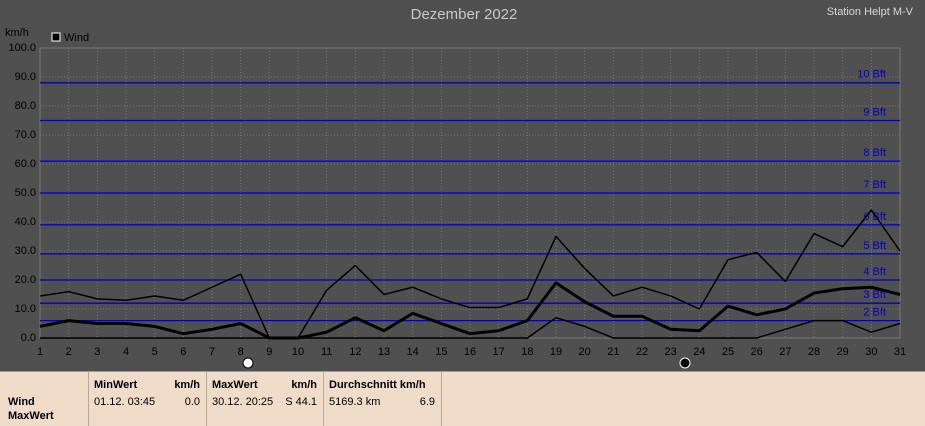 The image size is (925, 426). What do you see at coordinates (126, 352) in the screenshot?
I see `x-tick-label: 4` at bounding box center [126, 352].